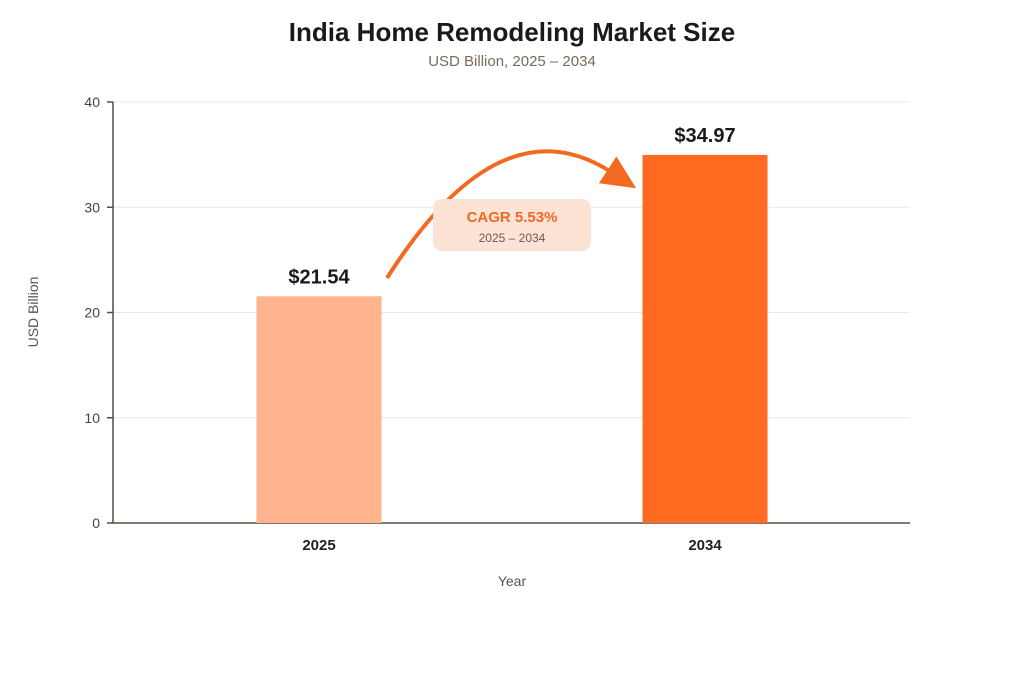  What do you see at coordinates (92, 418) in the screenshot?
I see `y-tick-label: 10` at bounding box center [92, 418].